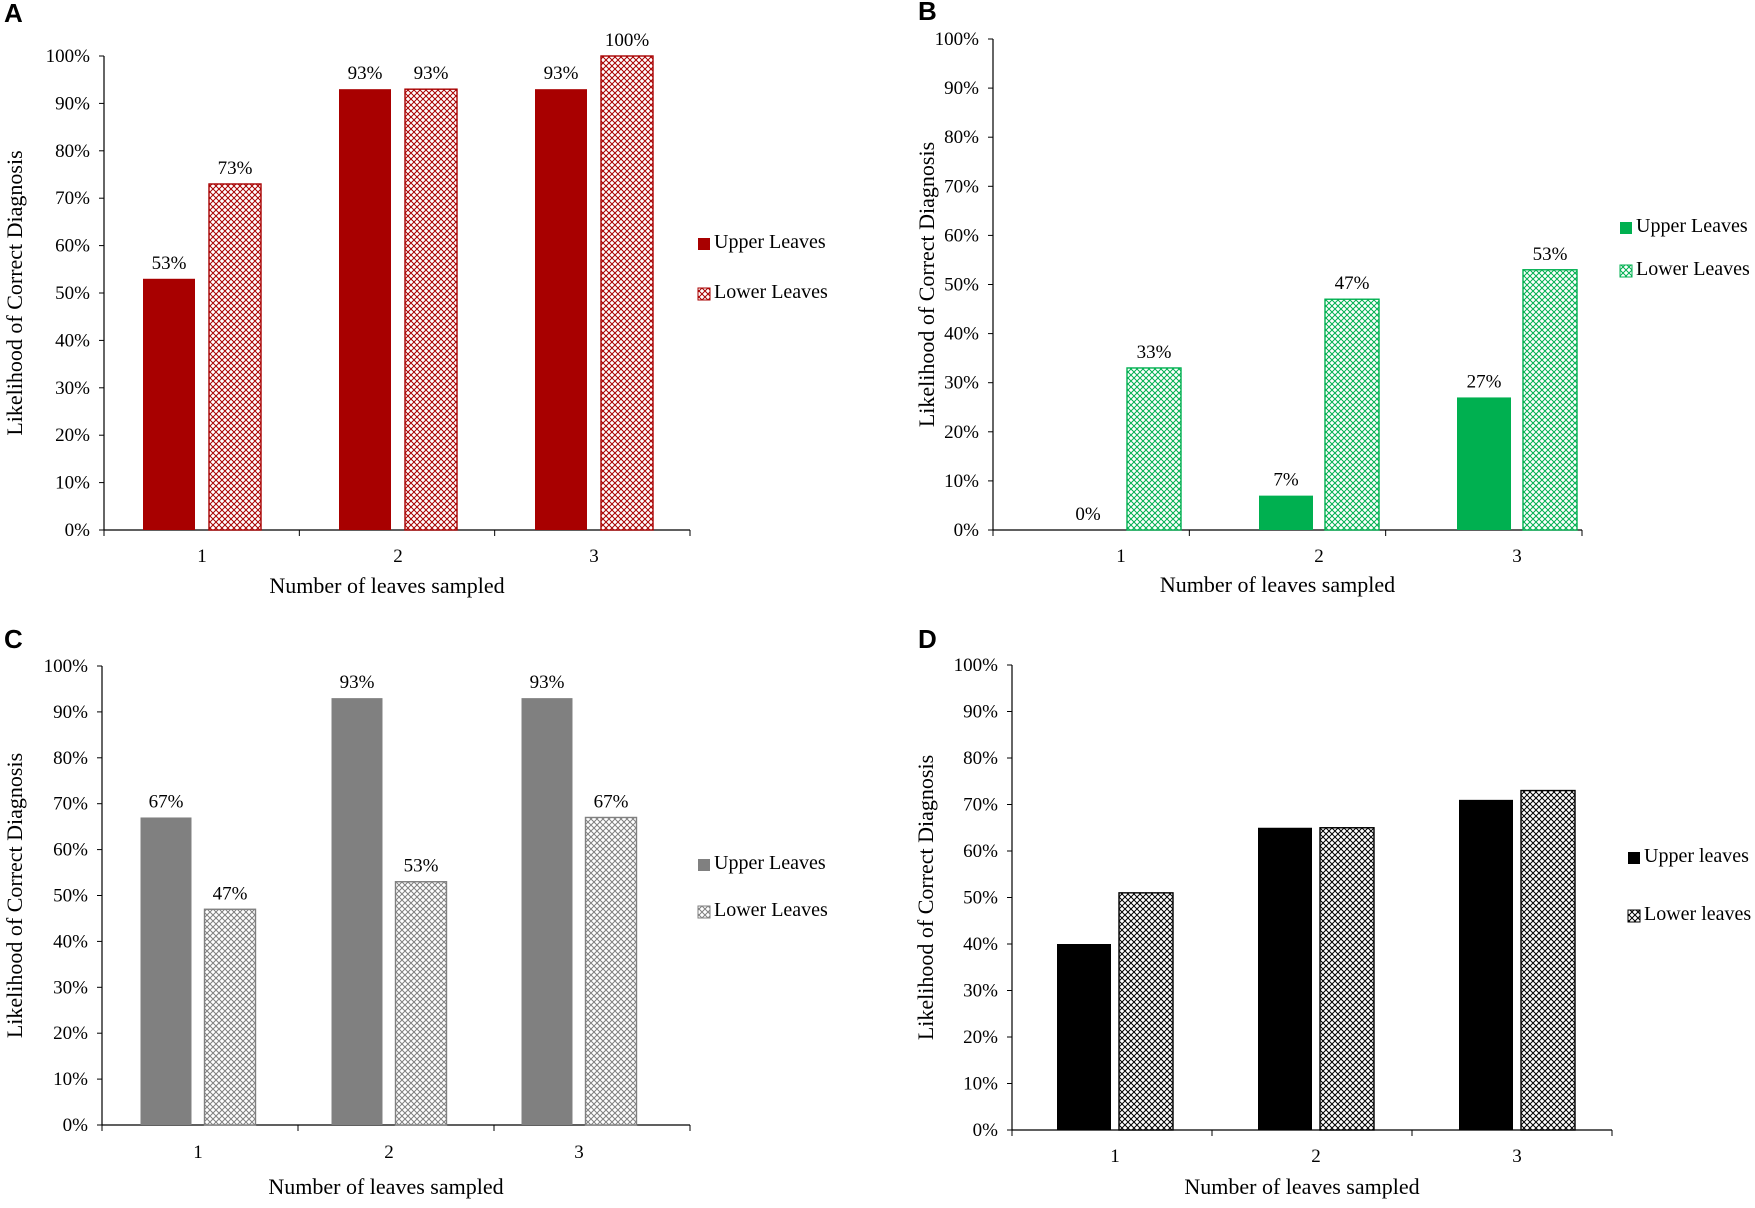  What do you see at coordinates (235, 168) in the screenshot?
I see `data-label: 73%` at bounding box center [235, 168].